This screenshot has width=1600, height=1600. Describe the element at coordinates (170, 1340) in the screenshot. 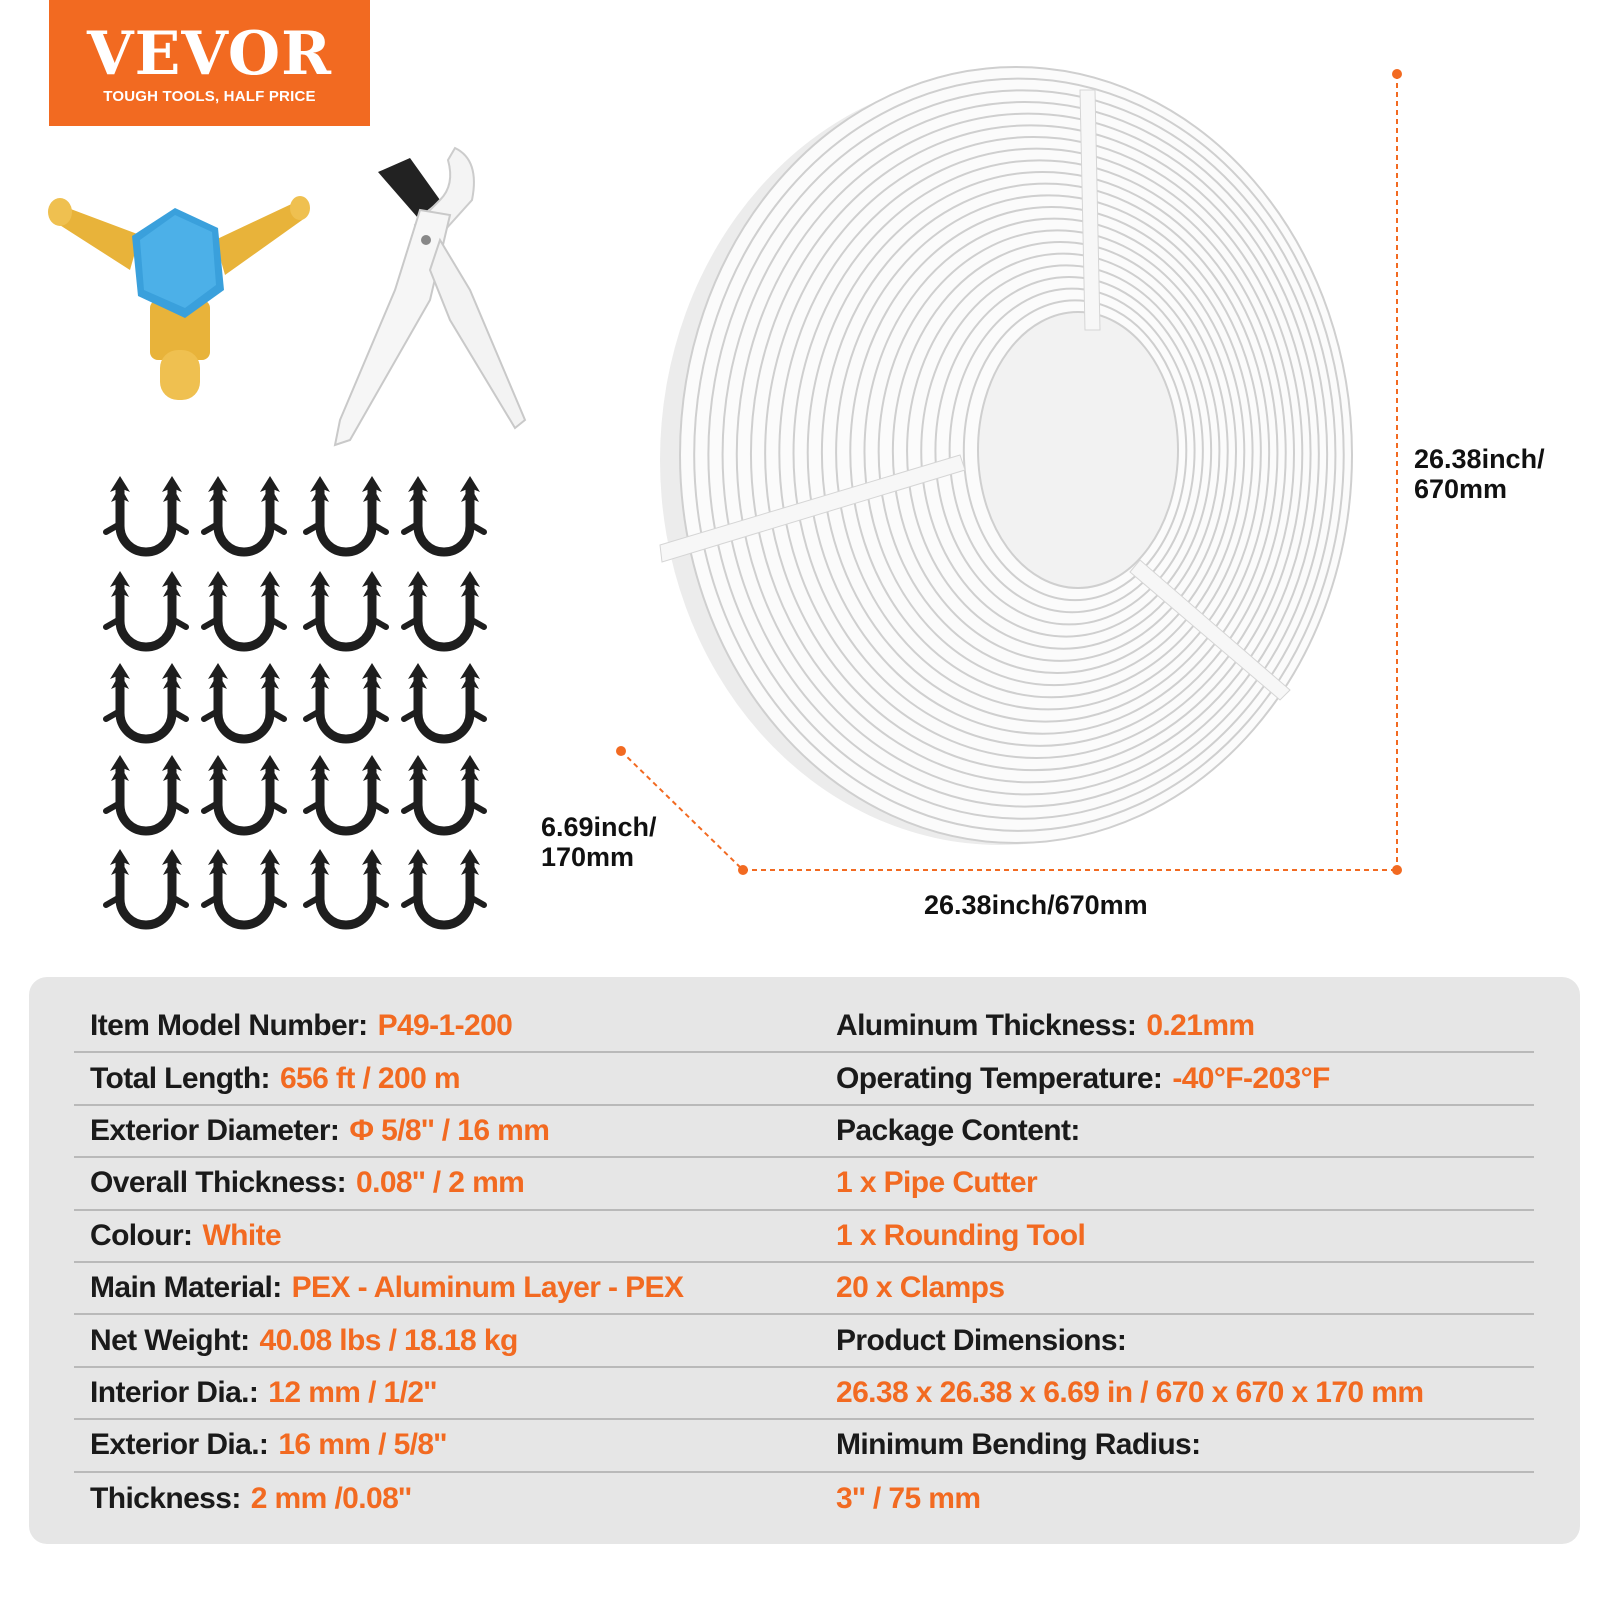

I see `spec-label: Net Weight:` at that location.